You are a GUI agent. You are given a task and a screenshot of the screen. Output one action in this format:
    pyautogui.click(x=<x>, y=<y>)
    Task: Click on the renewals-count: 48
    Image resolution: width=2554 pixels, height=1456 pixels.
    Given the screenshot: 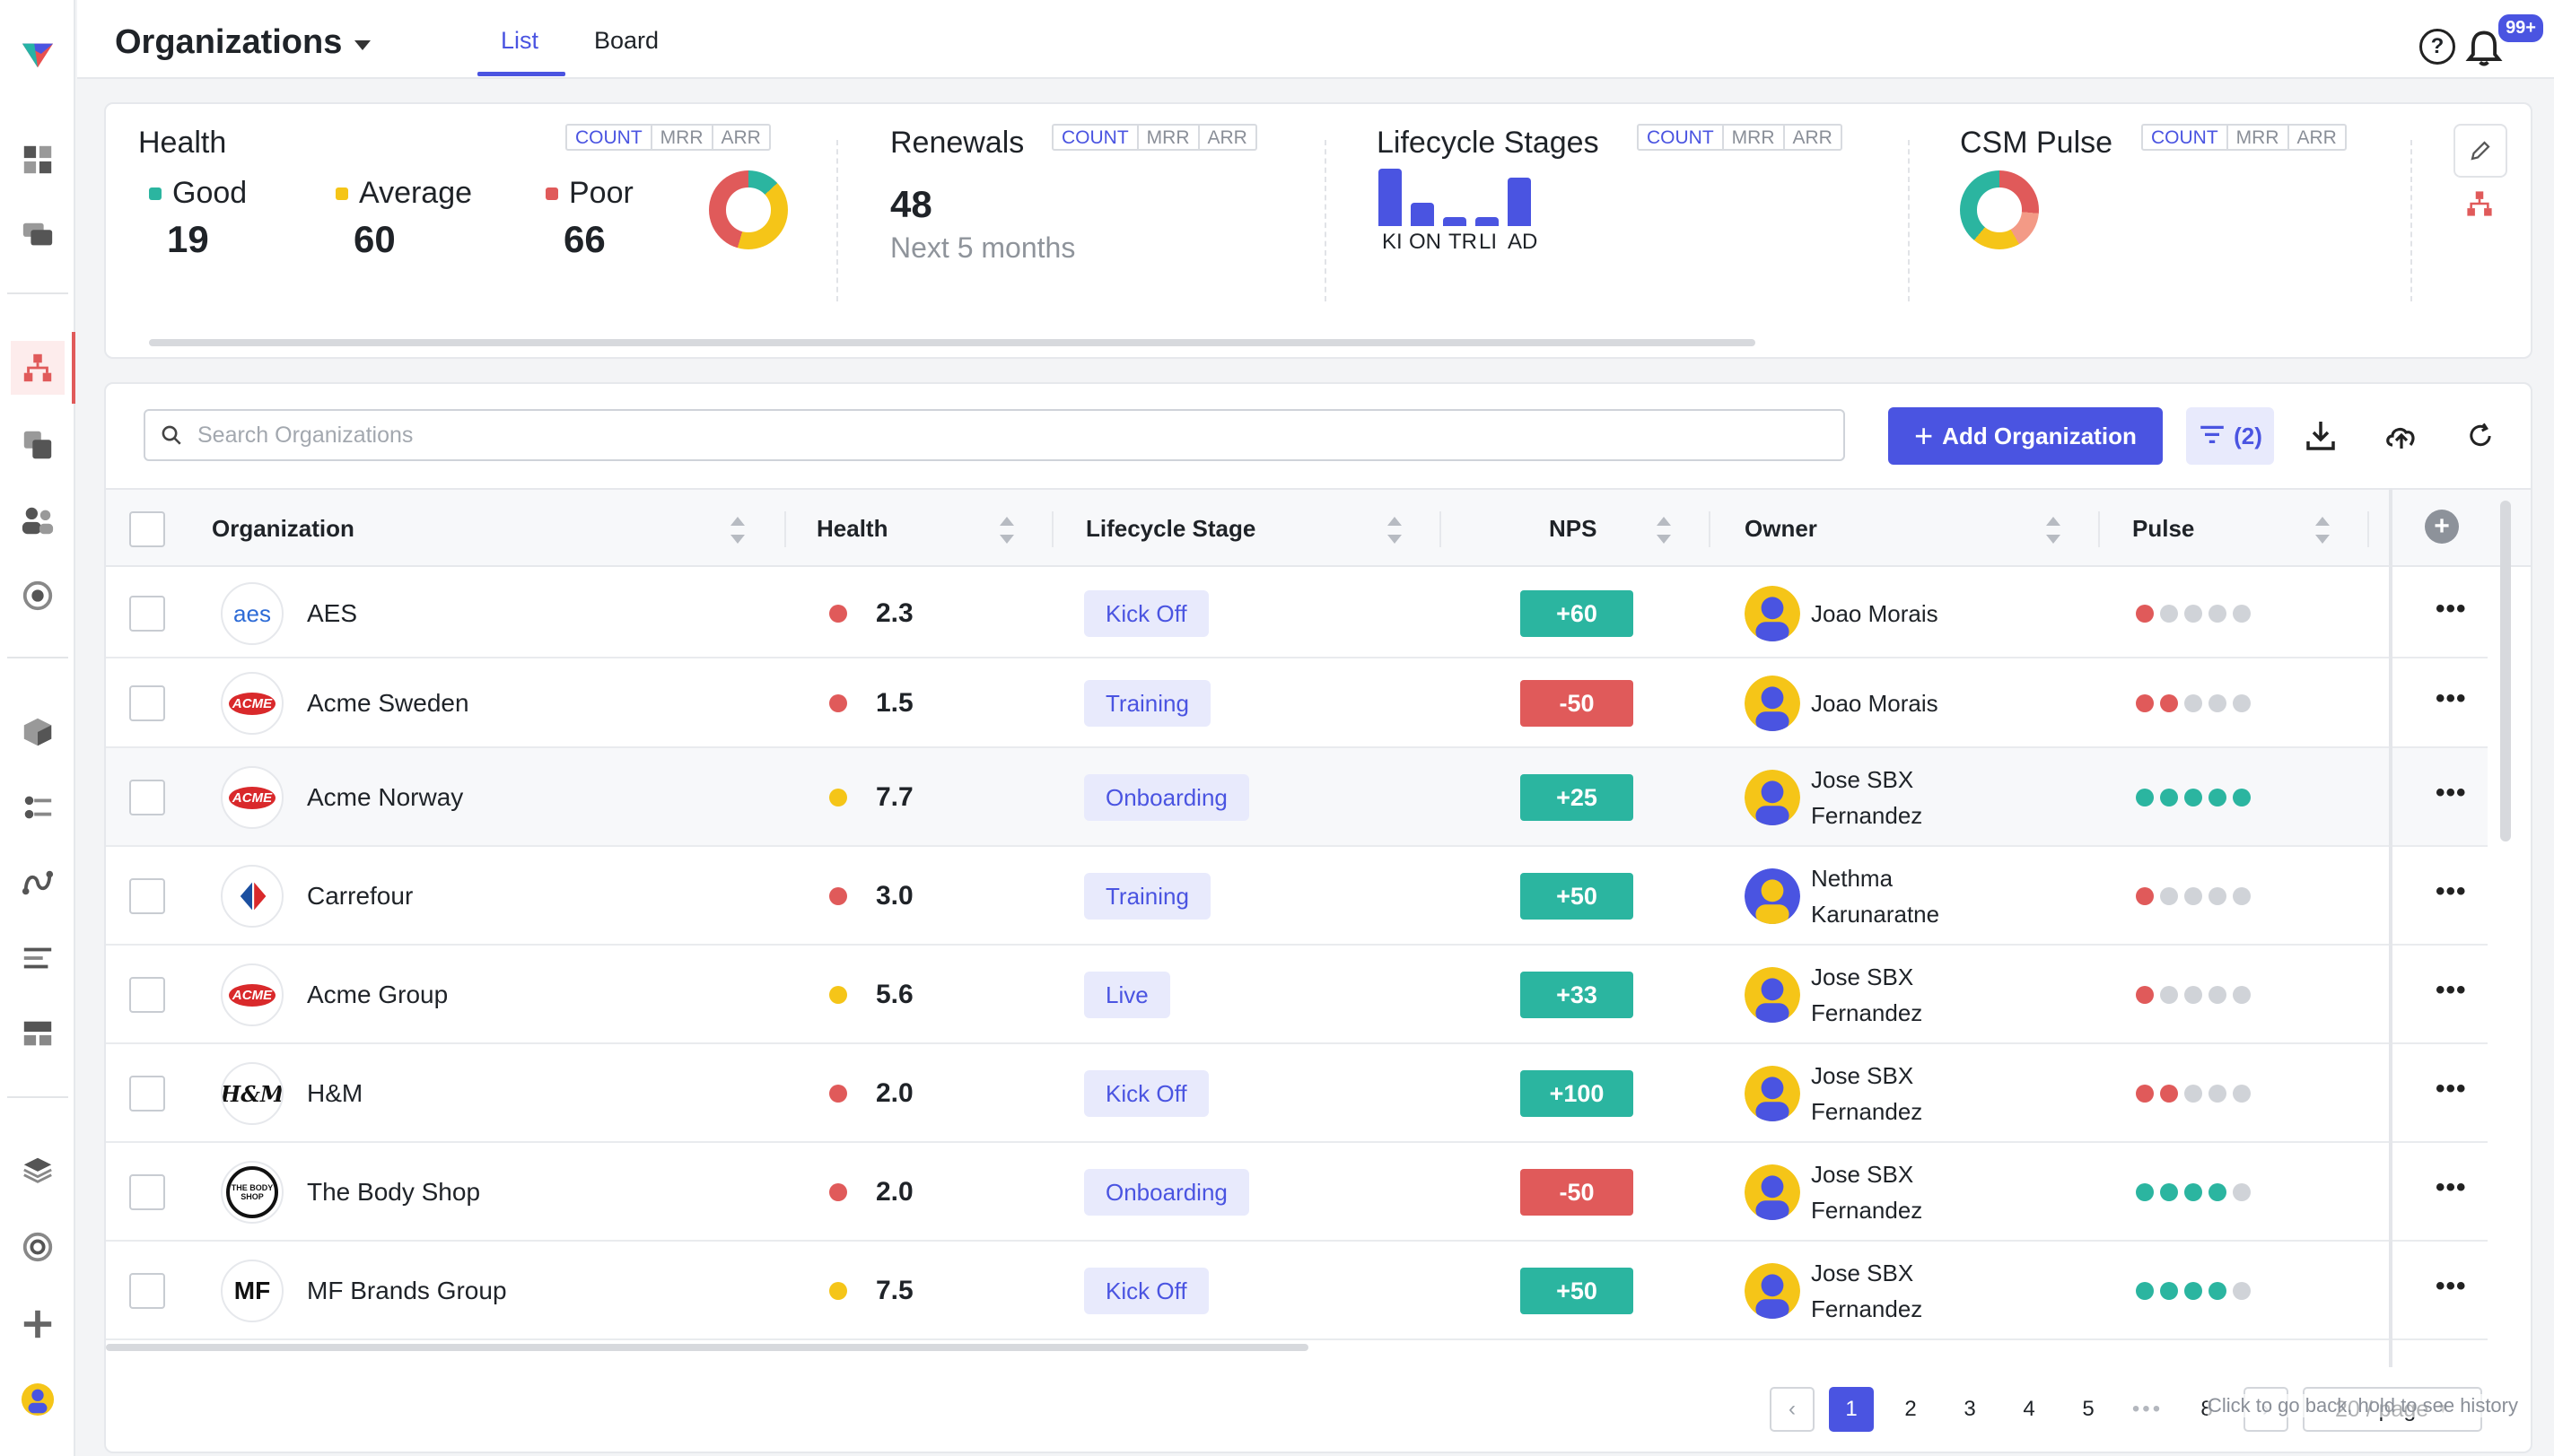 What is the action you would take?
    pyautogui.click(x=911, y=204)
    